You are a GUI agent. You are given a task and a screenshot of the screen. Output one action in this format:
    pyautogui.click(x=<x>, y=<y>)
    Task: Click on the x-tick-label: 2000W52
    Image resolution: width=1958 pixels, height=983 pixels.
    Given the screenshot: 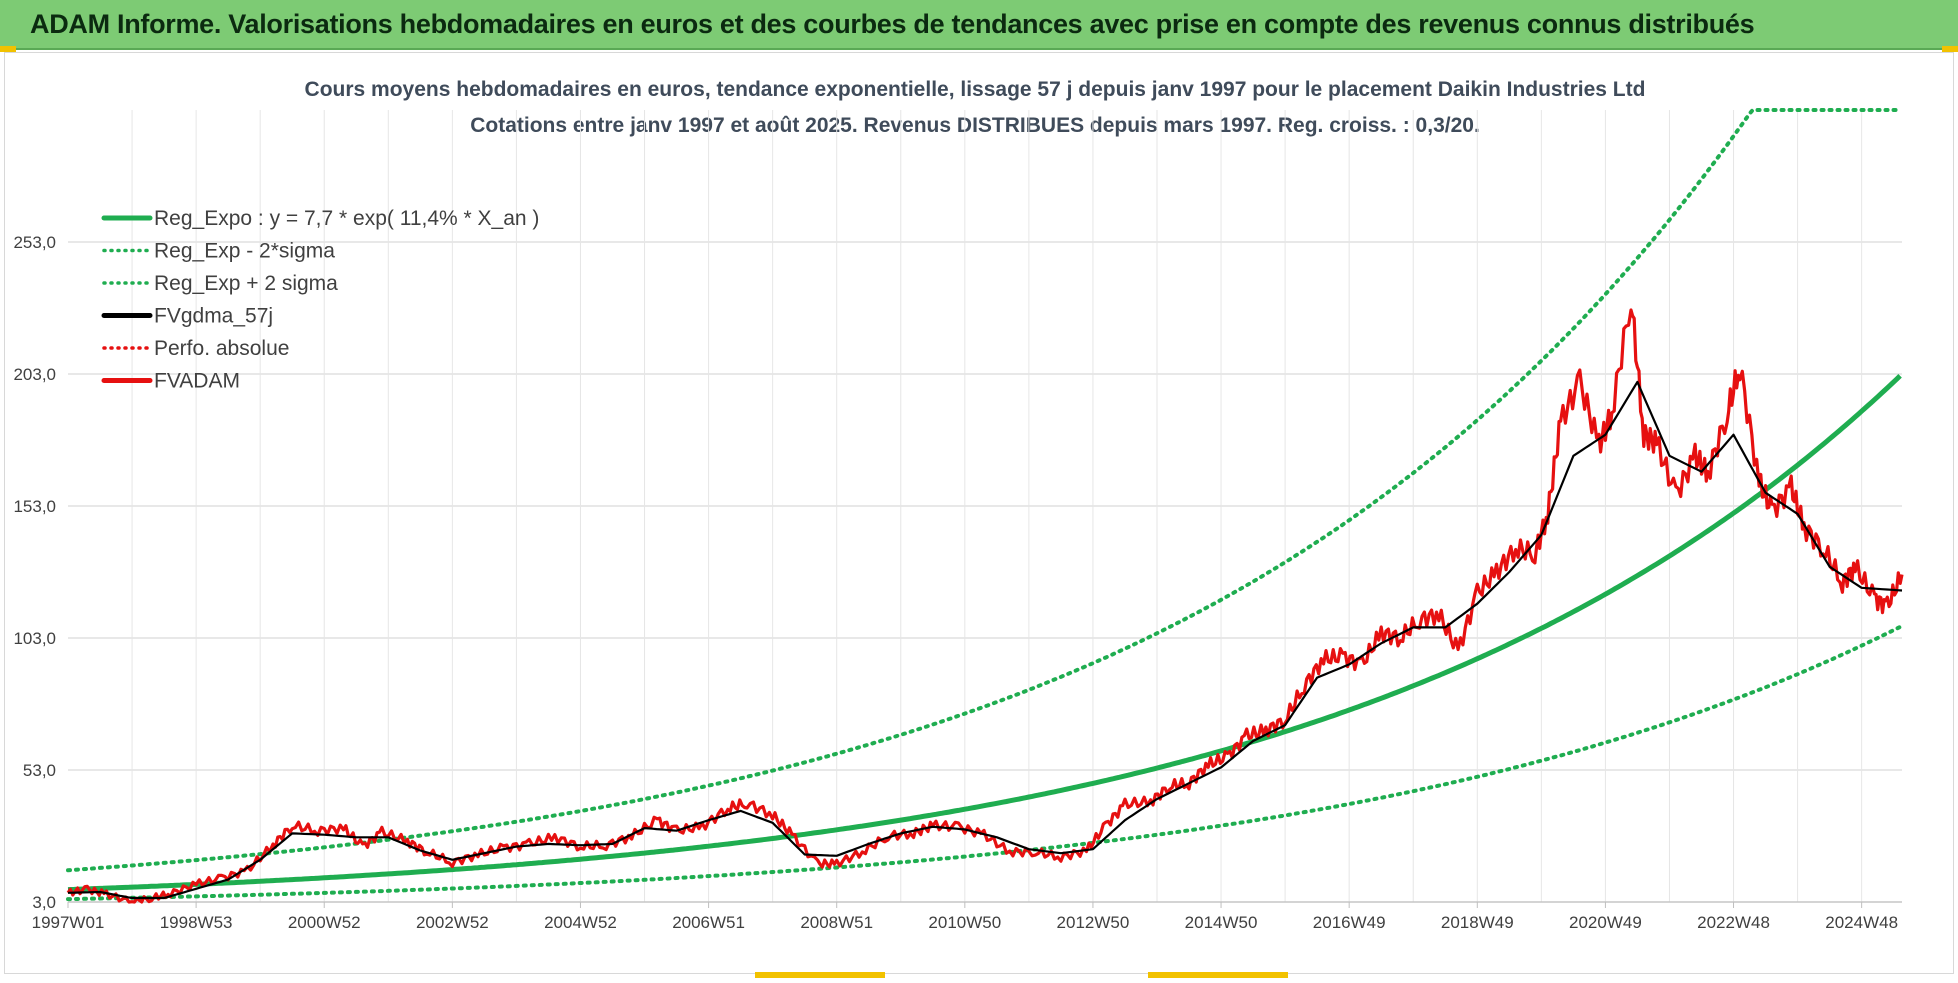 What is the action you would take?
    pyautogui.click(x=324, y=922)
    